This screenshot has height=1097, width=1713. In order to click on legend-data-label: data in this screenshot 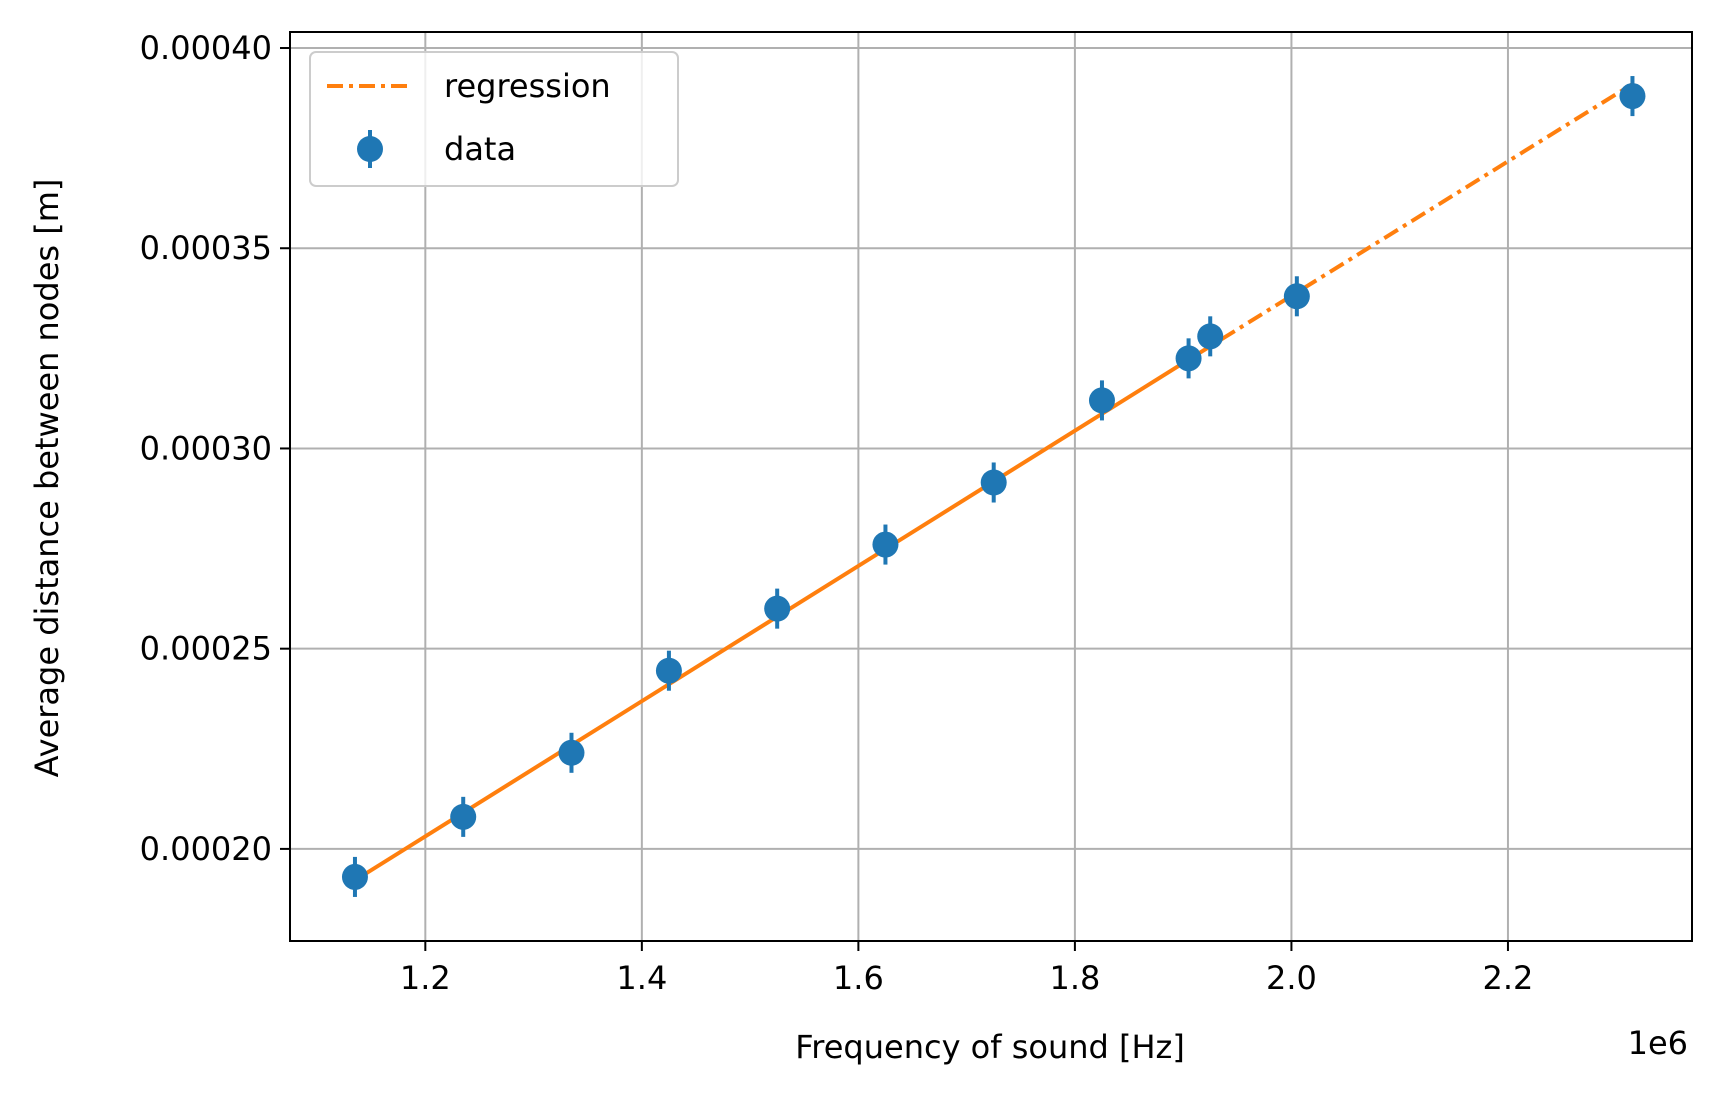, I will do `click(480, 149)`.